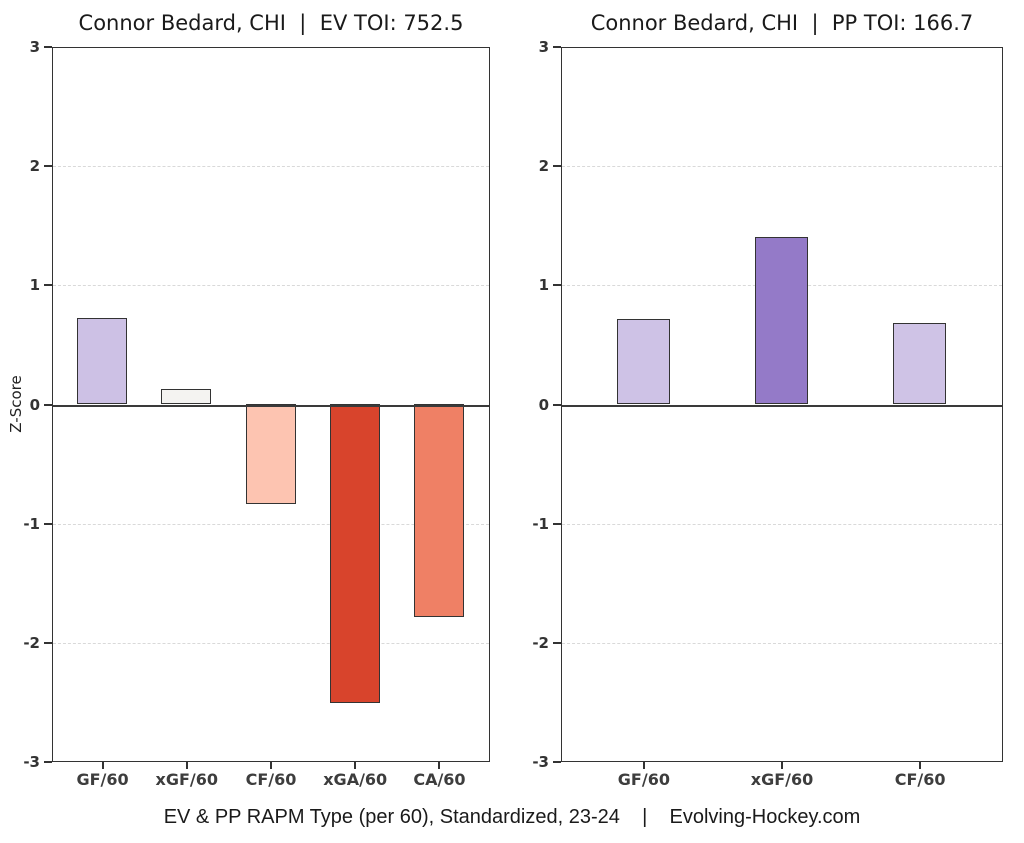 Image resolution: width=1024 pixels, height=843 pixels. I want to click on bar-CA/60, so click(438, 511).